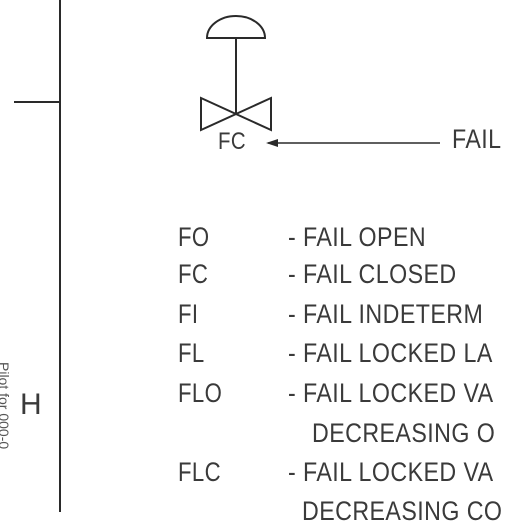 The width and height of the screenshot is (512, 527). Describe the element at coordinates (477, 139) in the screenshot. I see `callout-text: FAIL` at that location.